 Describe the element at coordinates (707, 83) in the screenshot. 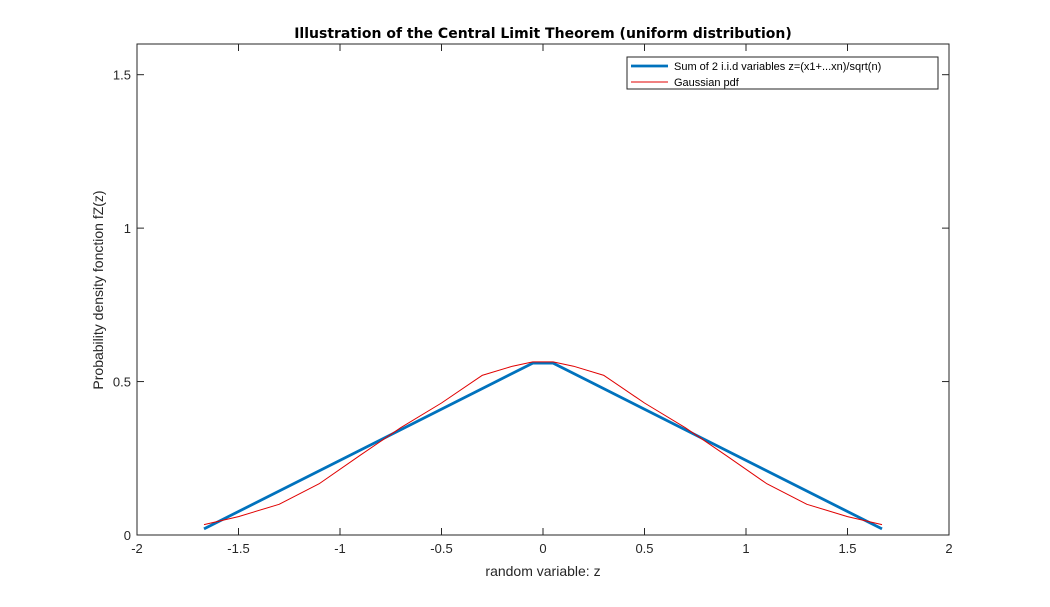

I see `legend-label-gaussian: Gaussian pdf` at that location.